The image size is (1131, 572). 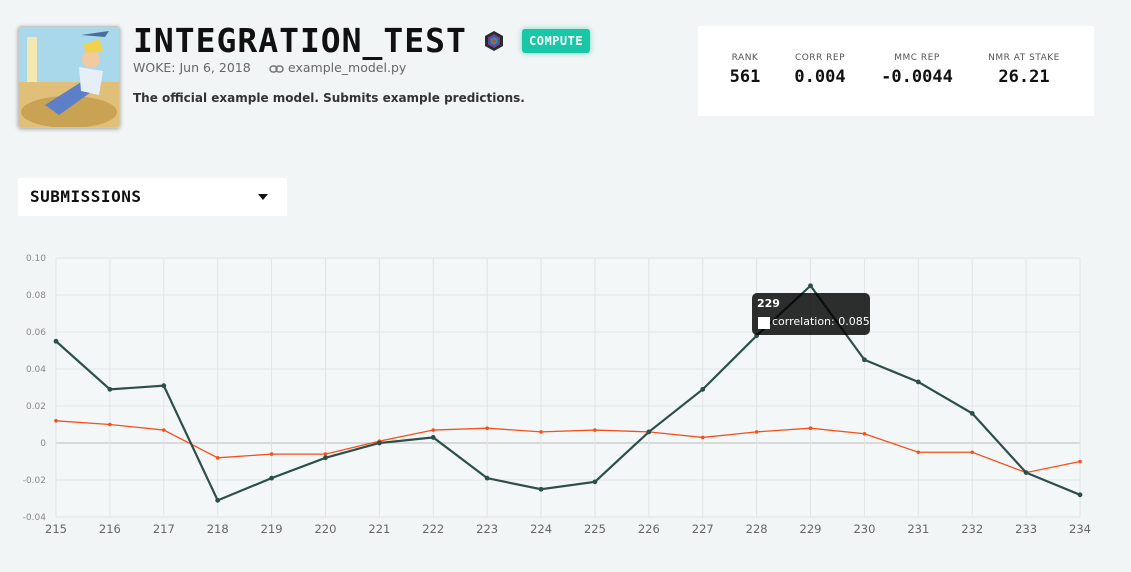 What do you see at coordinates (541, 529) in the screenshot?
I see `x-tick-label: 224` at bounding box center [541, 529].